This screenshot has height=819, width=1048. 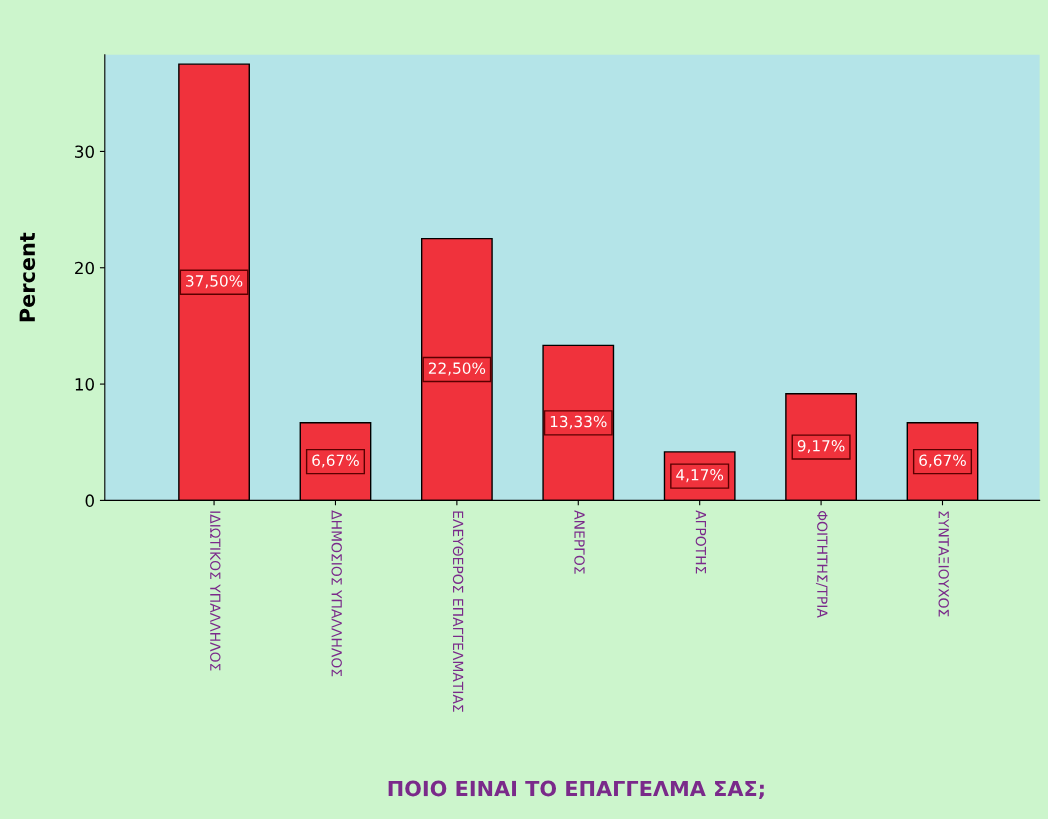 I want to click on y-tick-label: 0, so click(x=89, y=500).